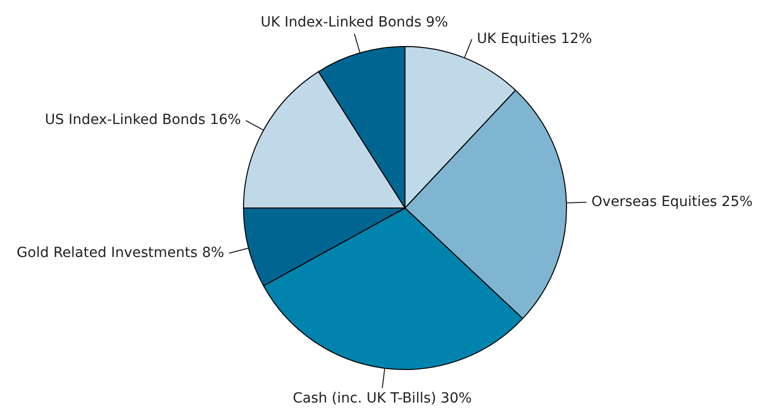 Image resolution: width=758 pixels, height=419 pixels. I want to click on slice-label: Cash (inc. UK T-Bills) 30%, so click(382, 398).